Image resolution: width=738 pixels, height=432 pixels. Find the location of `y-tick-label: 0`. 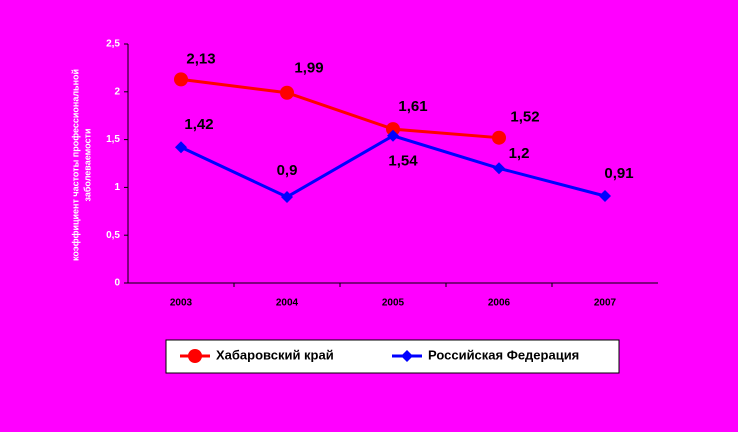

y-tick-label: 0 is located at coordinates (117, 283).